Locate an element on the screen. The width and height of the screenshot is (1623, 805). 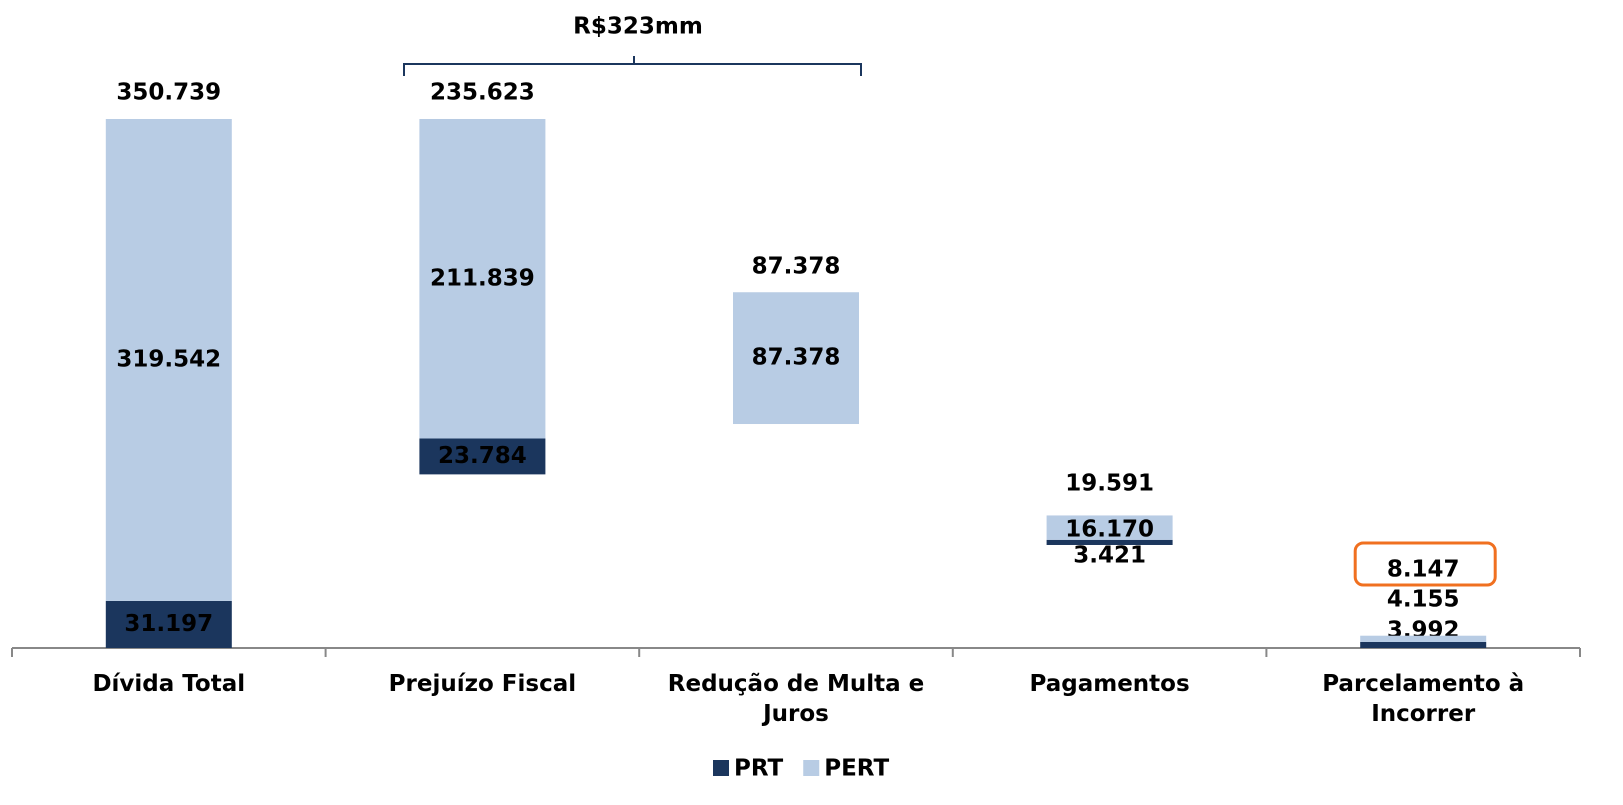
value-label: 87.378 is located at coordinates (796, 358).